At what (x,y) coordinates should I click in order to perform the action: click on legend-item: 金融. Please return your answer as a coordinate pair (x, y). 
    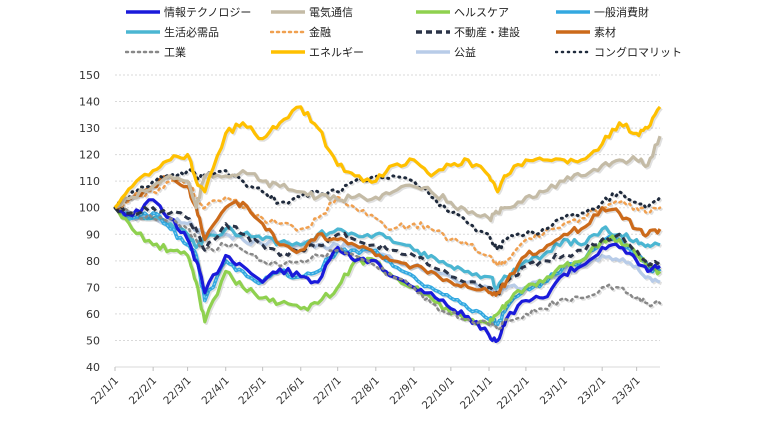
    Looking at the image, I should click on (300, 32).